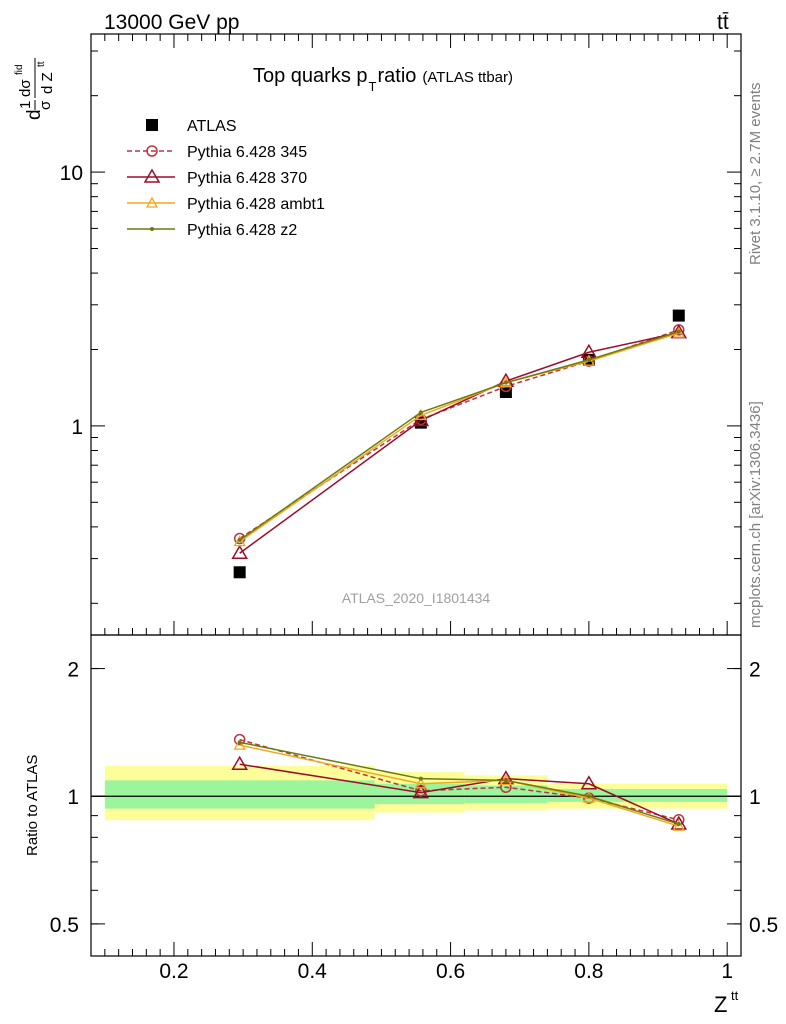  Describe the element at coordinates (247, 152) in the screenshot. I see `legend-label-1: Pythia 6.428 345` at that location.